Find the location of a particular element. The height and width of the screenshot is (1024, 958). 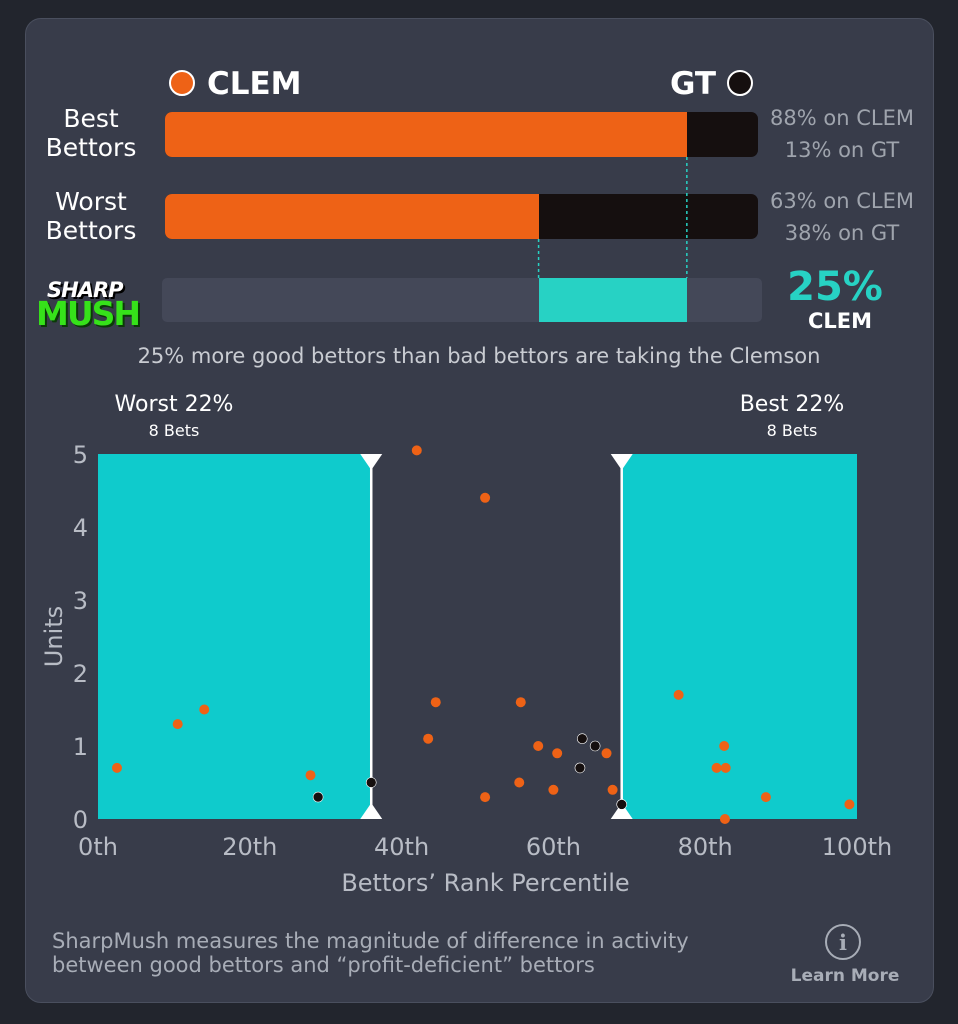

worst-bettors-bar is located at coordinates (461, 216).